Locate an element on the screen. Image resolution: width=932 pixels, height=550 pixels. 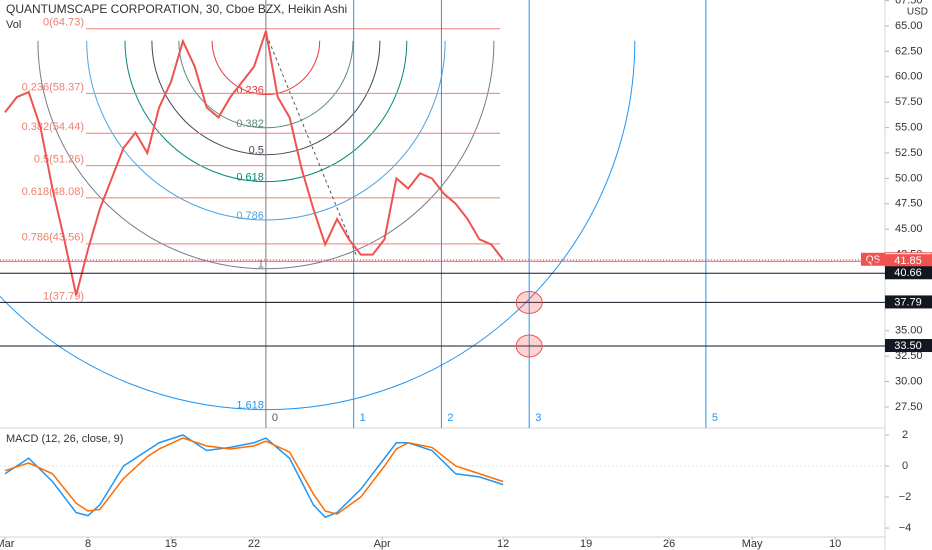
x-tick-label: Mar is located at coordinates (7, 544).